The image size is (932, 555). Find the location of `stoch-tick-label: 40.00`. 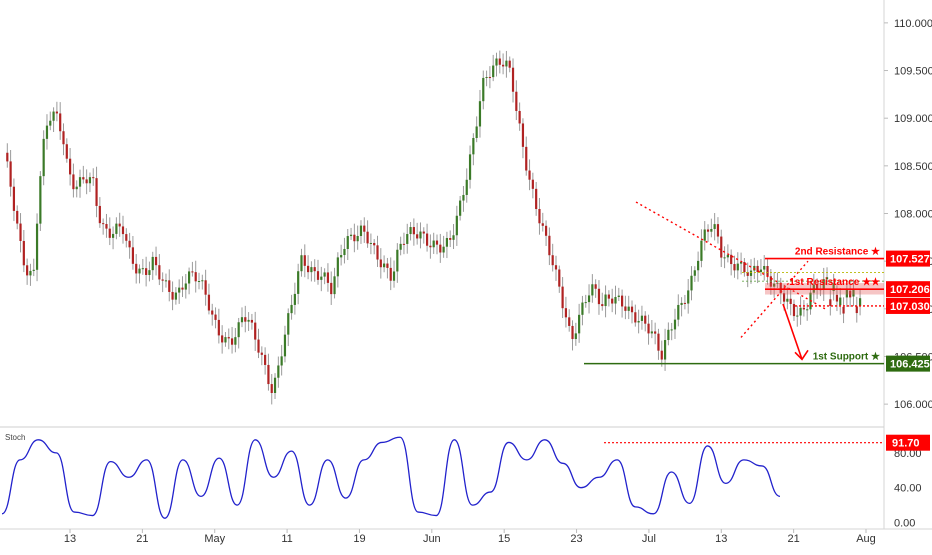

stoch-tick-label: 40.00 is located at coordinates (908, 489).